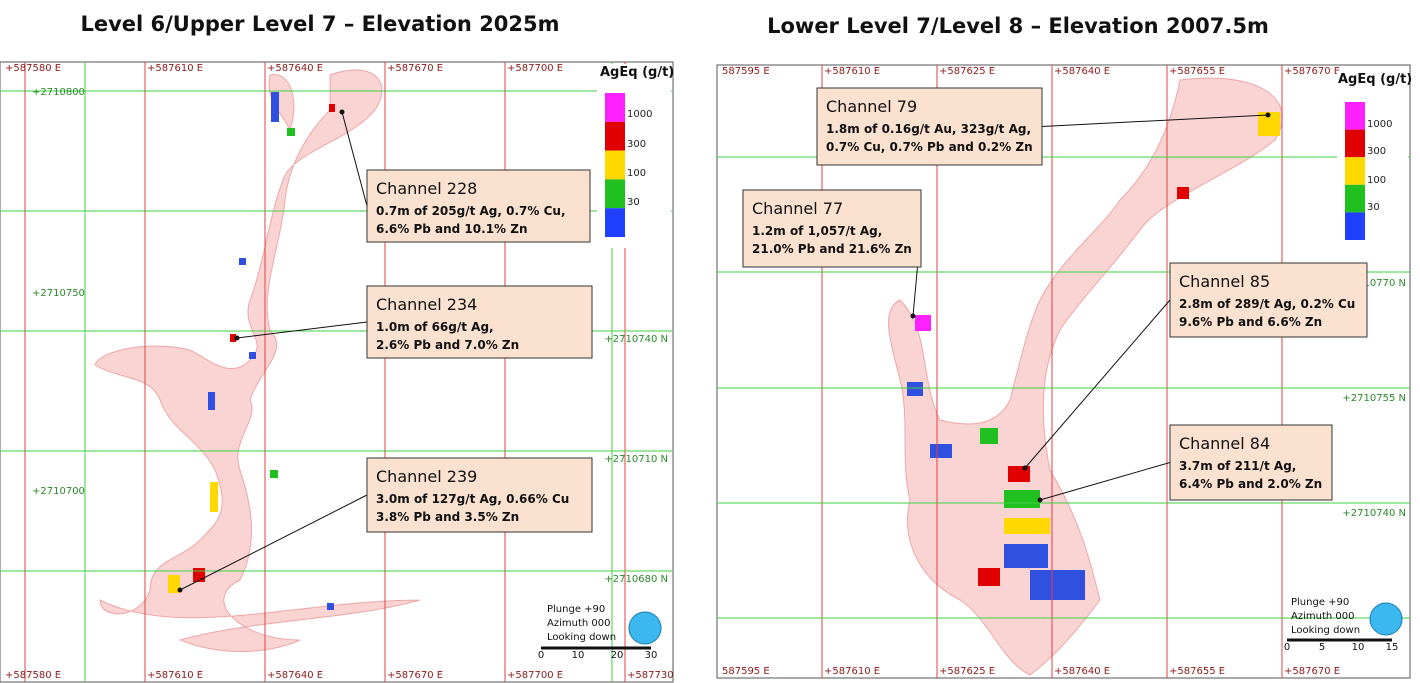  Describe the element at coordinates (1374, 283) in the screenshot. I see `northing-label: +2710770 N` at that location.